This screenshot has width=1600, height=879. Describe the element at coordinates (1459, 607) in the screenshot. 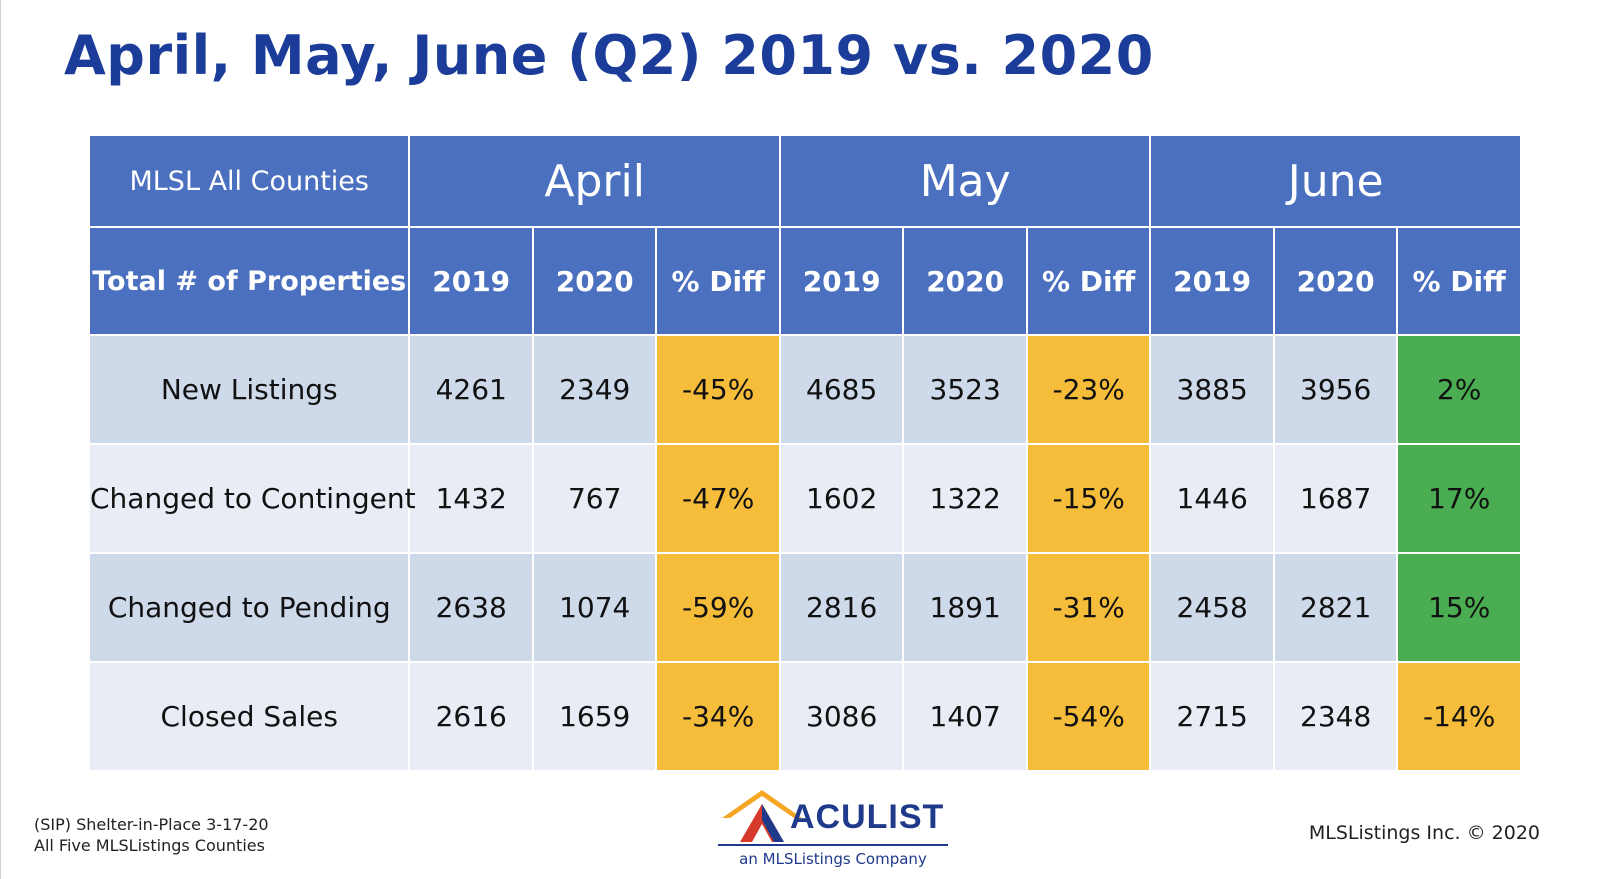

I see `cell-pct-diff: 15%` at that location.